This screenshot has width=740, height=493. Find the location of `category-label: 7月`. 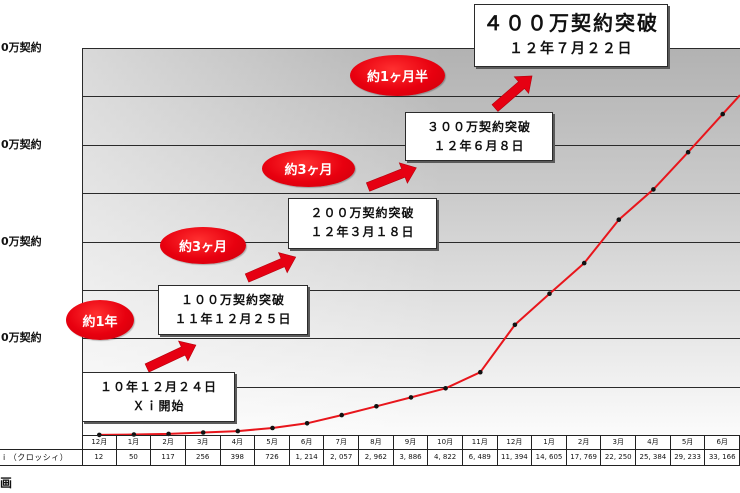

category-label: 7月 is located at coordinates (342, 442).